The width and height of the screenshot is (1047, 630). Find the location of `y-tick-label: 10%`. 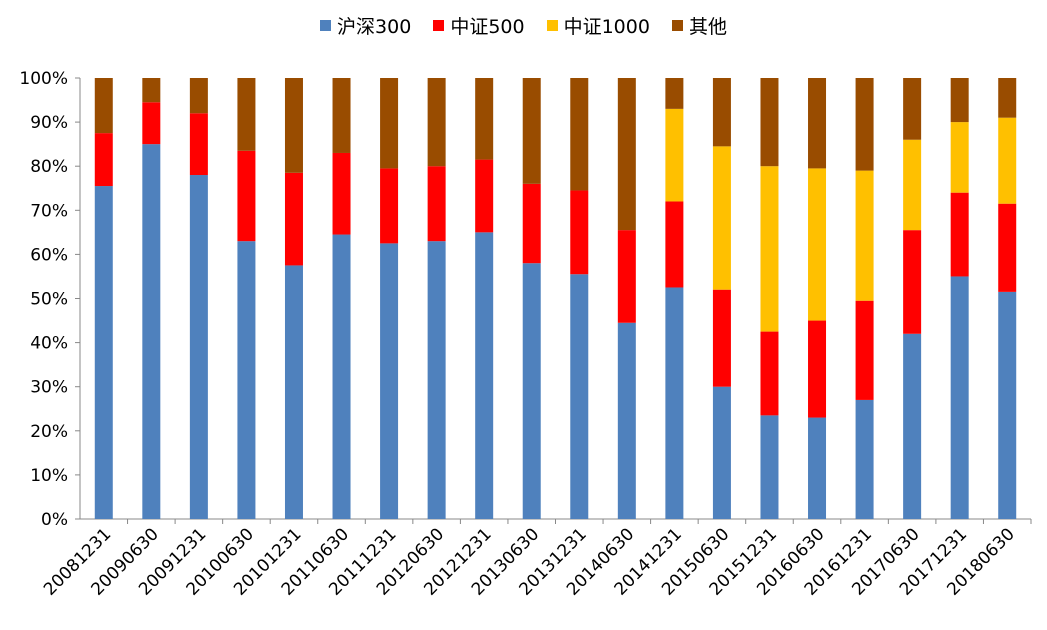

y-tick-label: 10% is located at coordinates (49, 476).